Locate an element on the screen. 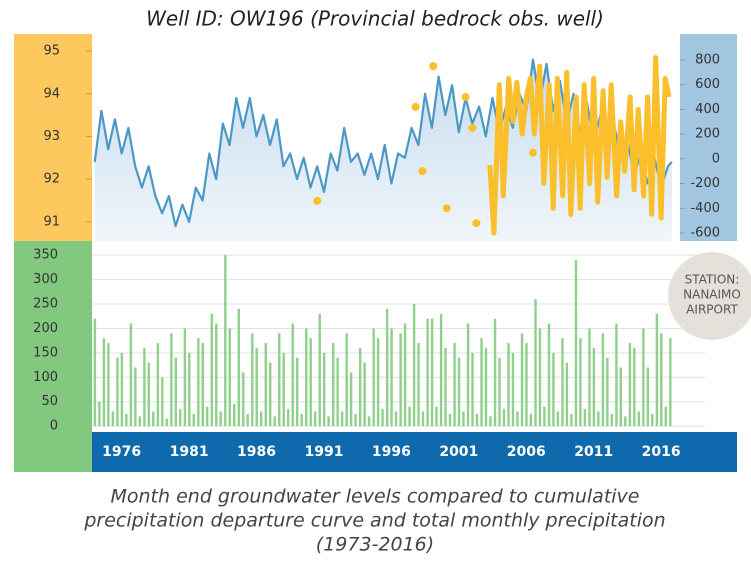 The height and width of the screenshot is (577, 751). y2-tick-label: 200 is located at coordinates (707, 134).